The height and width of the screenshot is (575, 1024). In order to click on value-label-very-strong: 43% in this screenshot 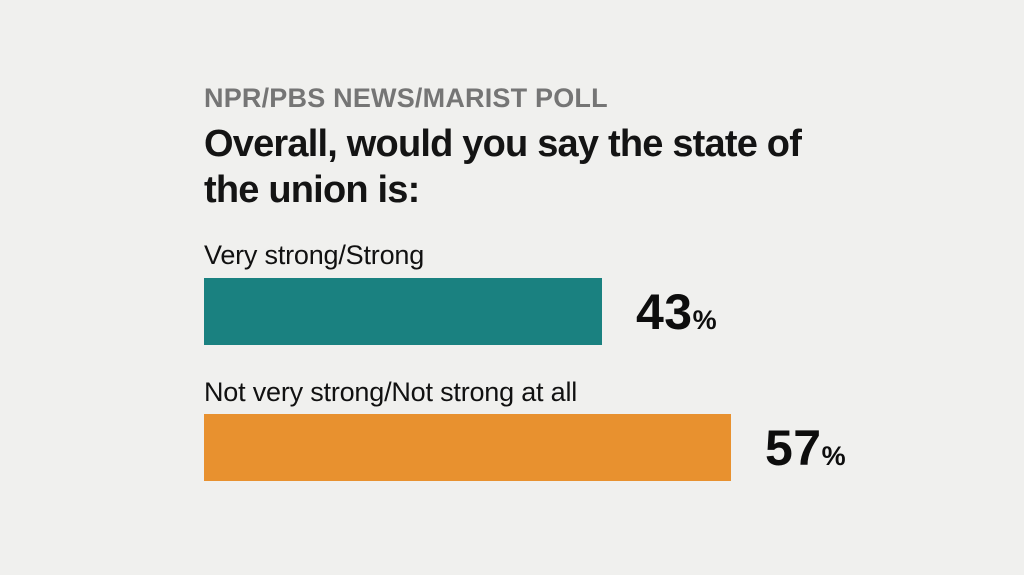, I will do `click(676, 312)`.